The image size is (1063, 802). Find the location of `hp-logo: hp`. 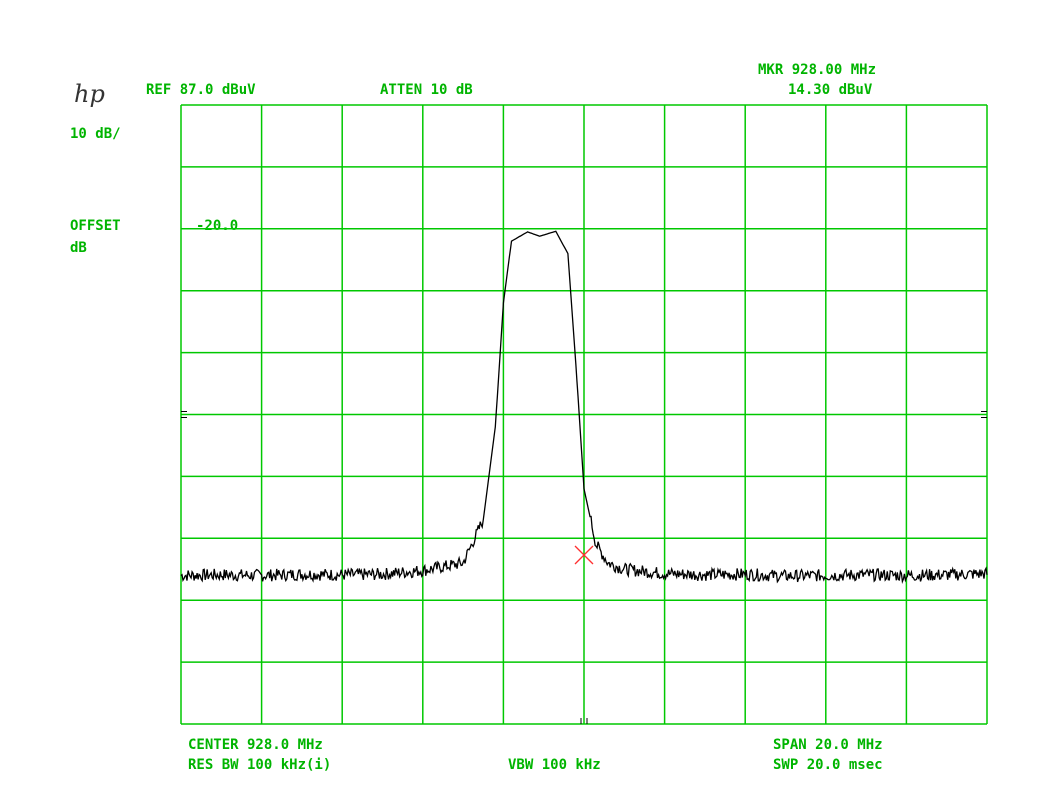

hp-logo: hp is located at coordinates (89, 94).